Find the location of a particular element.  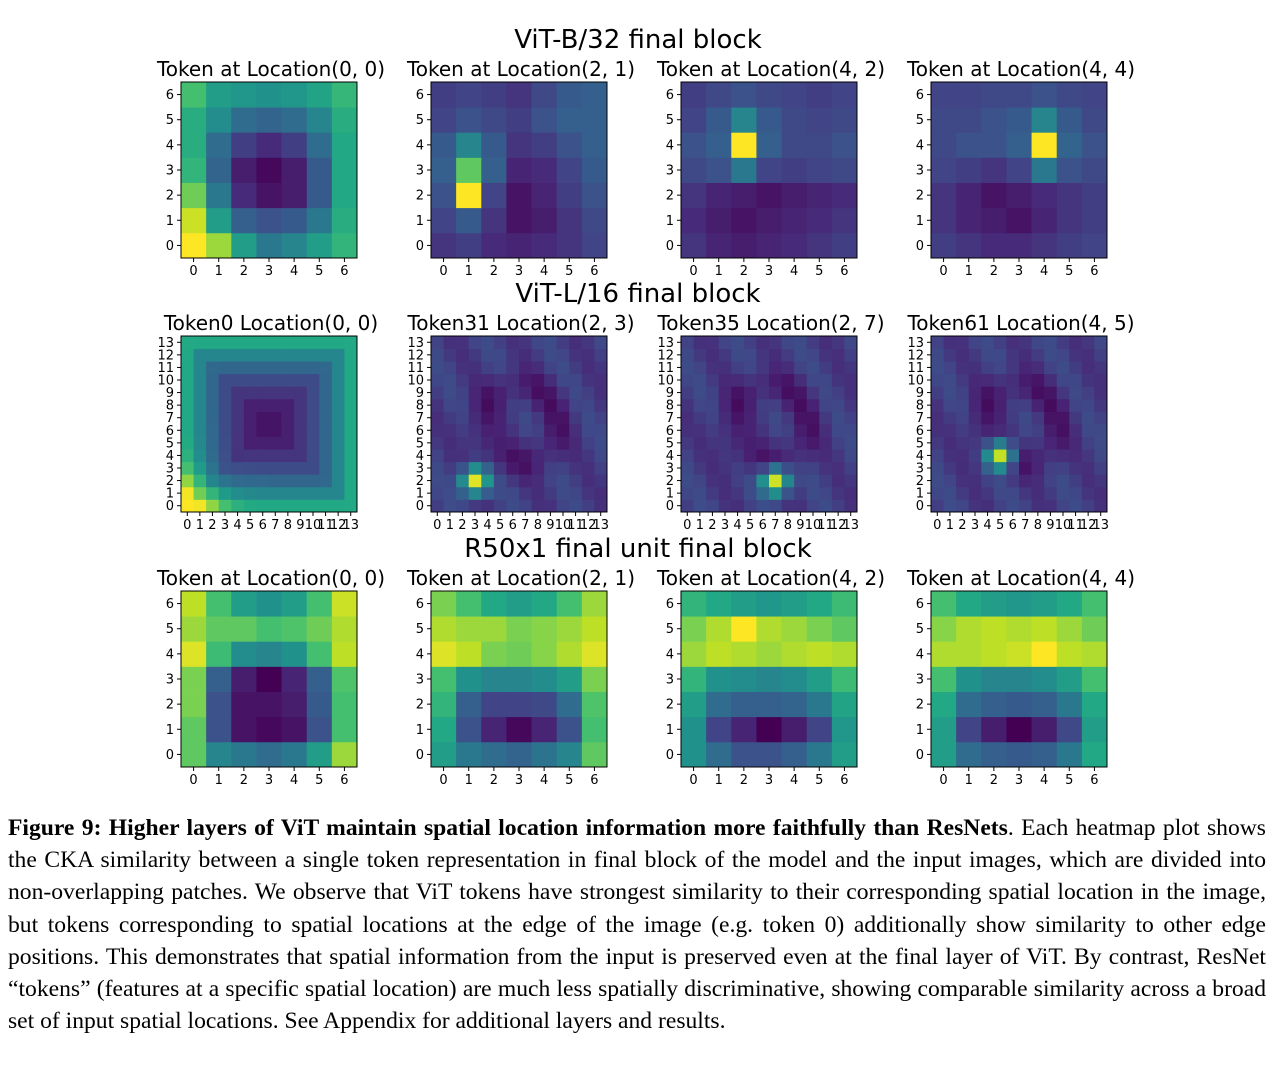

y-tick-label: 1 is located at coordinates (170, 494).